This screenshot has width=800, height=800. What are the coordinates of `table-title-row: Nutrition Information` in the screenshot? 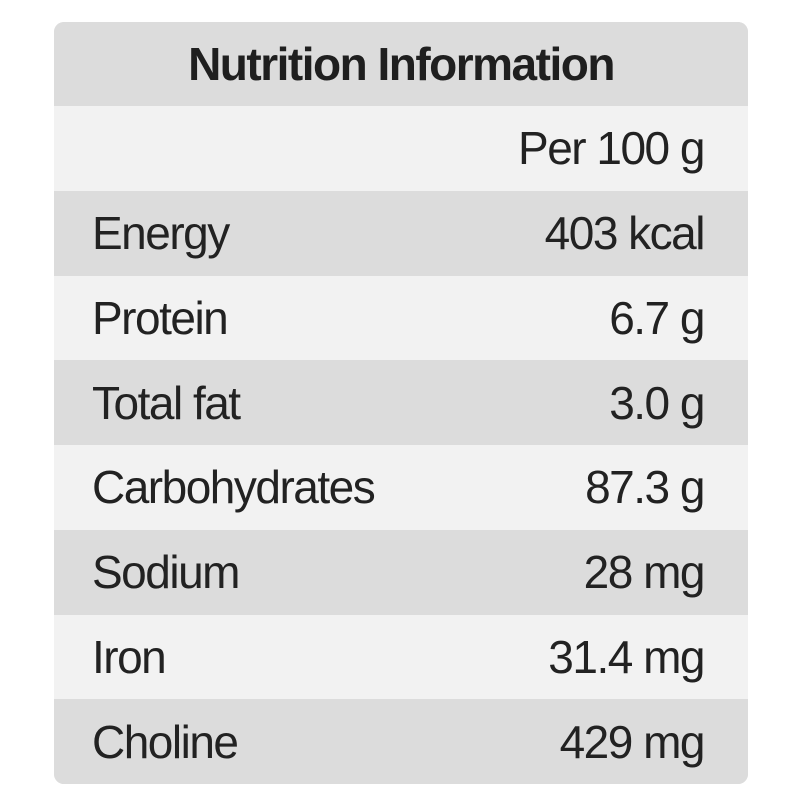 It's located at (401, 64).